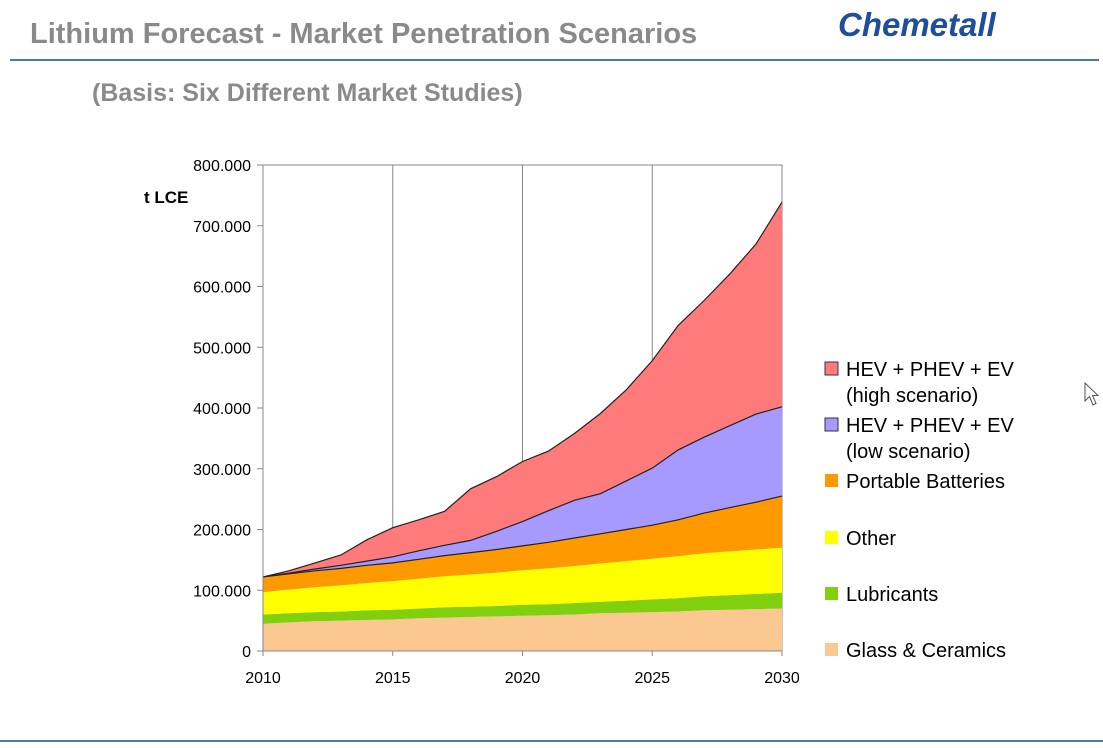 Image resolution: width=1103 pixels, height=748 pixels. What do you see at coordinates (166, 197) in the screenshot?
I see `y-axis-label: t LCE` at bounding box center [166, 197].